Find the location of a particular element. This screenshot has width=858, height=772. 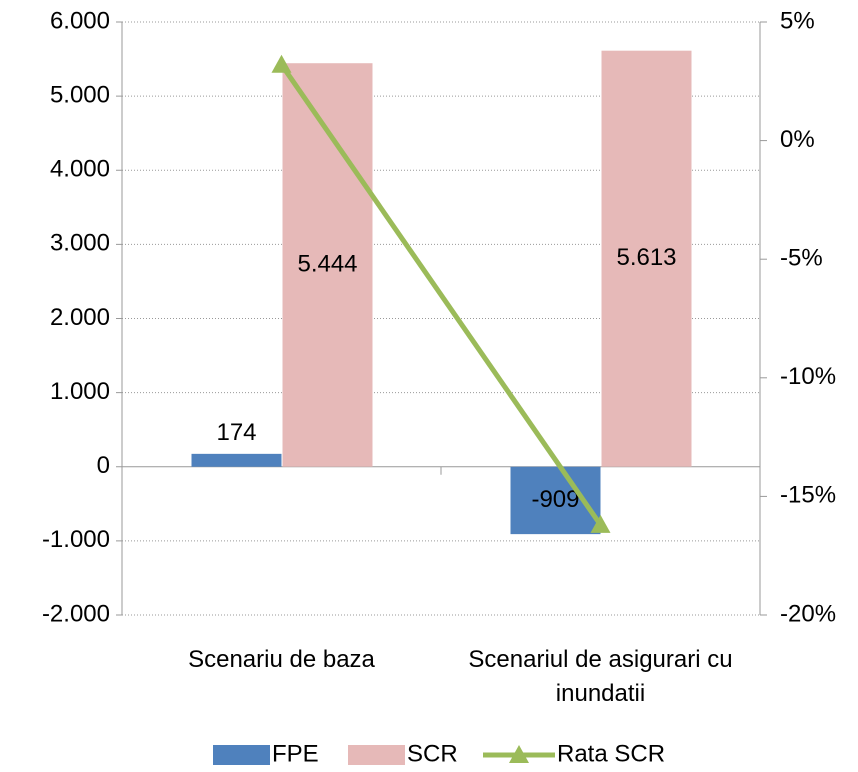

legend-marker is located at coordinates (519, 754).